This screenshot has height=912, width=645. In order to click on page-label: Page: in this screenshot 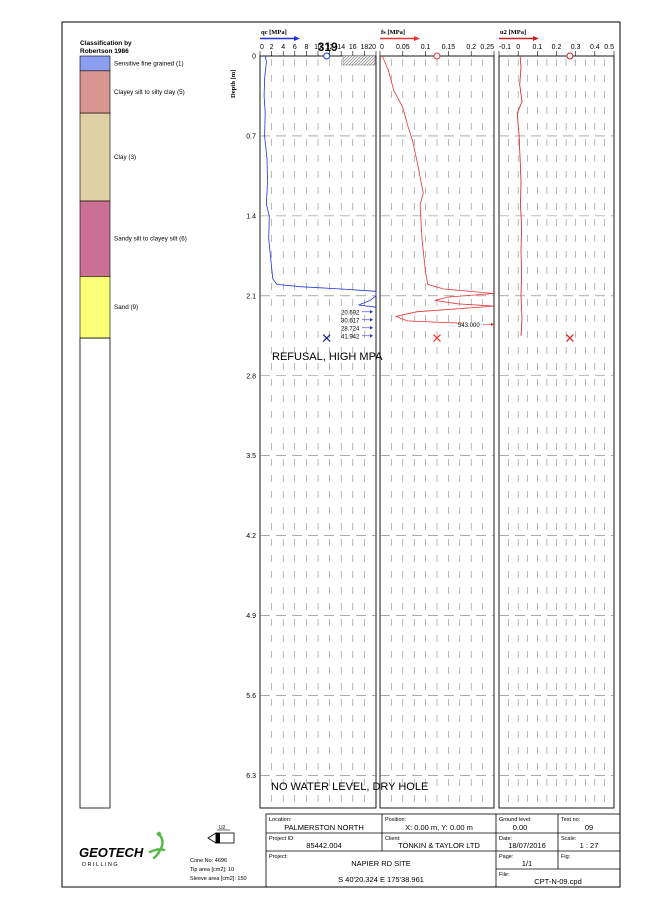, I will do `click(506, 857)`.